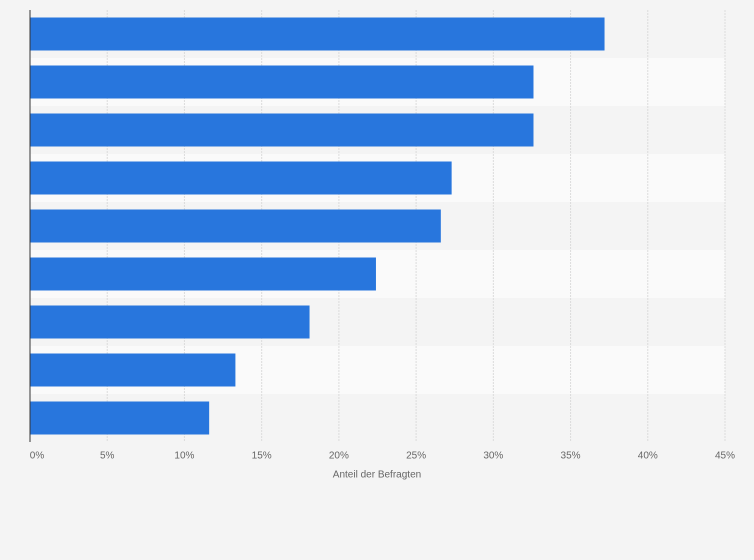 This screenshot has height=560, width=754. What do you see at coordinates (107, 456) in the screenshot?
I see `x-tick-label: 5%` at bounding box center [107, 456].